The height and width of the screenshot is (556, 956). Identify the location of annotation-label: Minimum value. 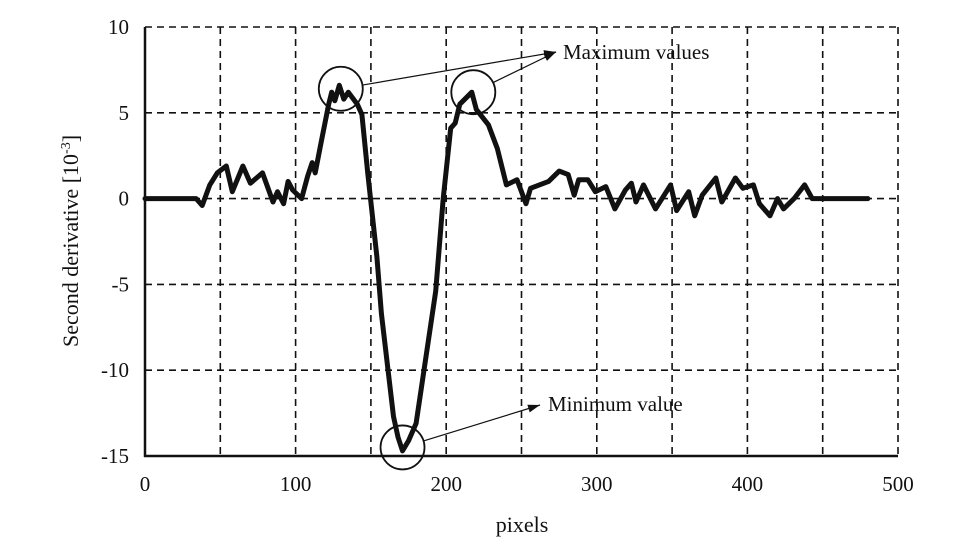
(615, 404).